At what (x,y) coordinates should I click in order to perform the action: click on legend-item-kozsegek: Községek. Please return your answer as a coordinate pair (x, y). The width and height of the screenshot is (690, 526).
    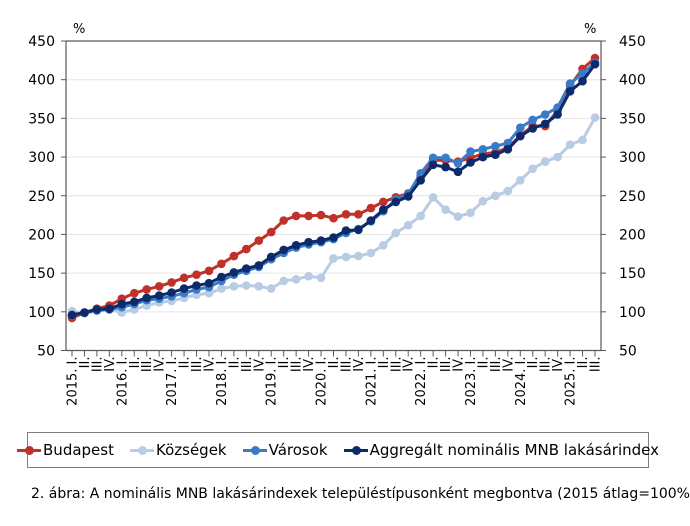
    Looking at the image, I should click on (178, 450).